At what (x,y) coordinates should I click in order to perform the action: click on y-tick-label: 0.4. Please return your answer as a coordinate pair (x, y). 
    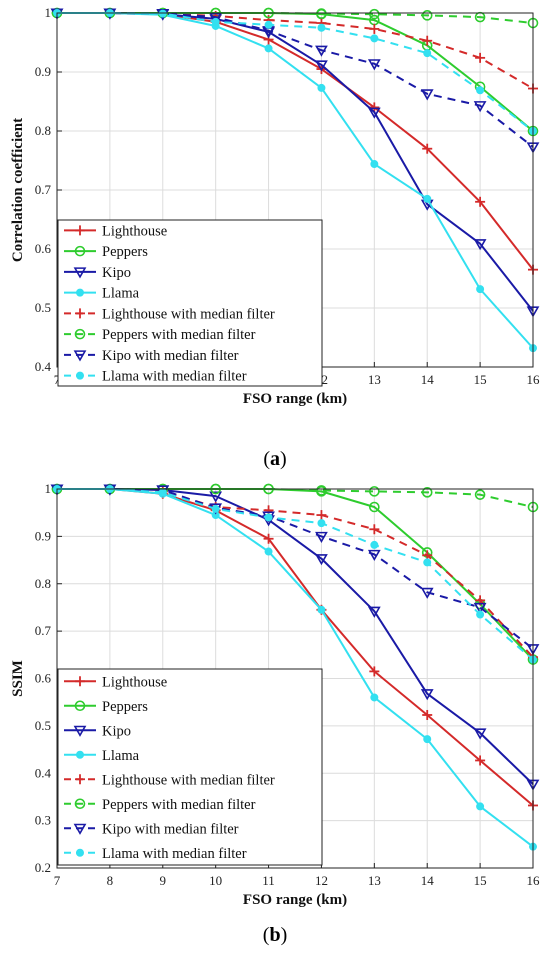
    Looking at the image, I should click on (43, 772).